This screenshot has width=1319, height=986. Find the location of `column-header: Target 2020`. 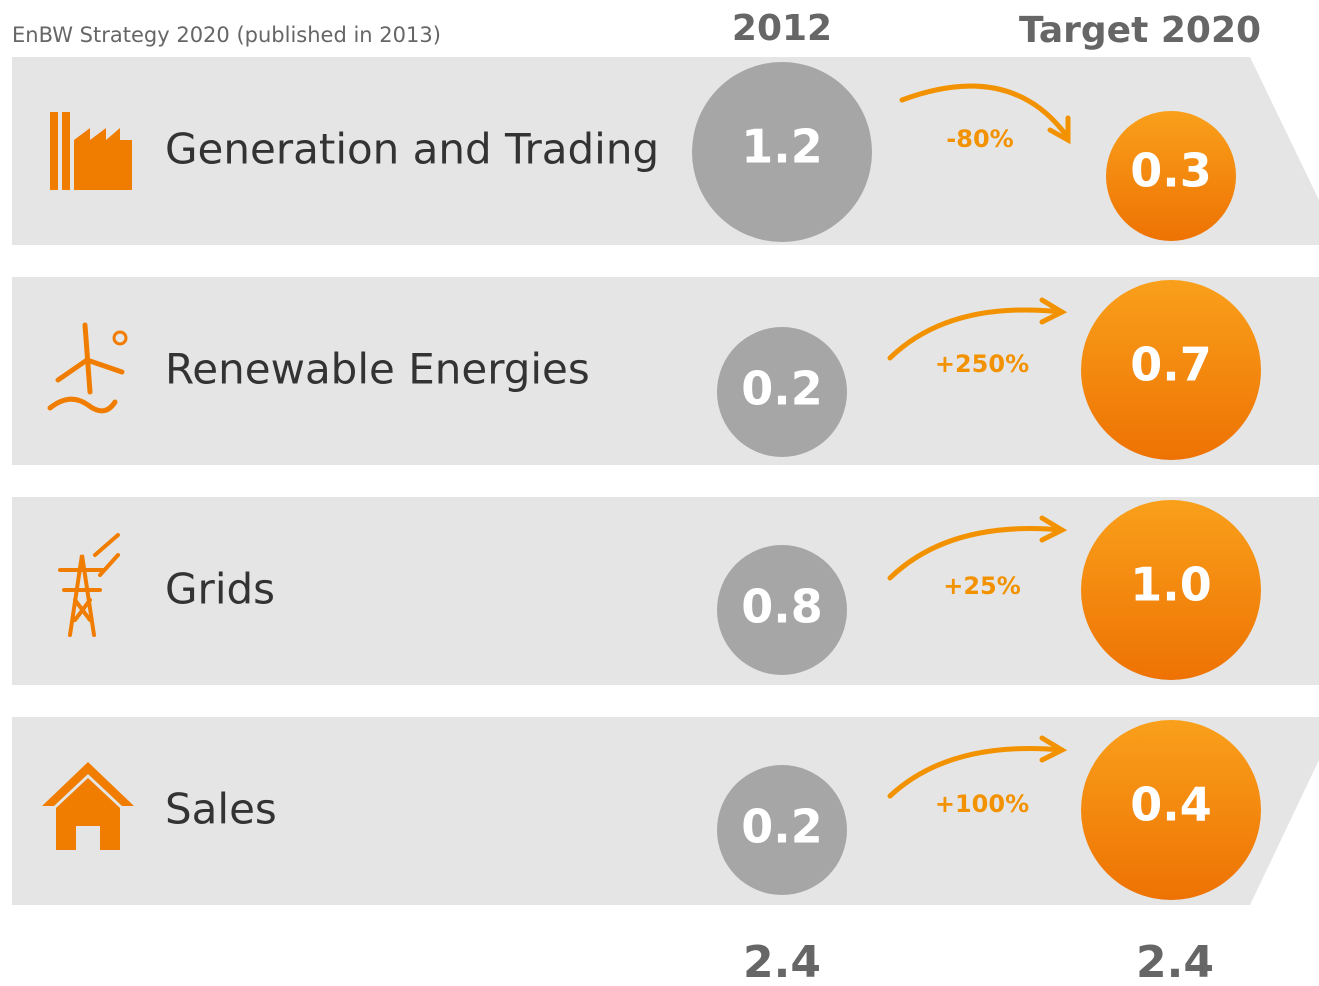

column-header: Target 2020 is located at coordinates (1140, 30).